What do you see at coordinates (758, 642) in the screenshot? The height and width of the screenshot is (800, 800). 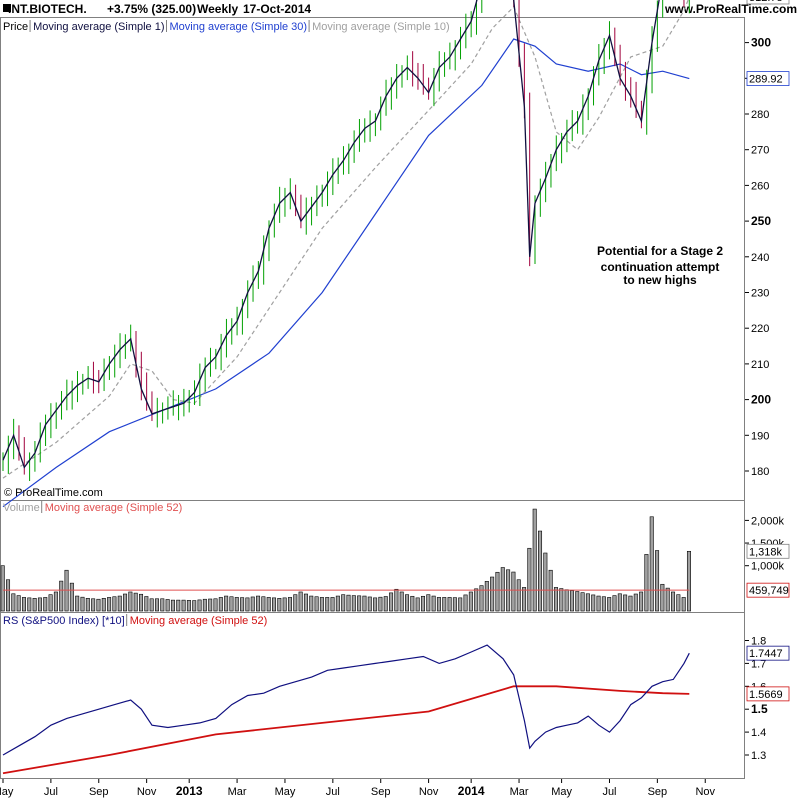 I see `rs-tick-label: 1.8` at bounding box center [758, 642].